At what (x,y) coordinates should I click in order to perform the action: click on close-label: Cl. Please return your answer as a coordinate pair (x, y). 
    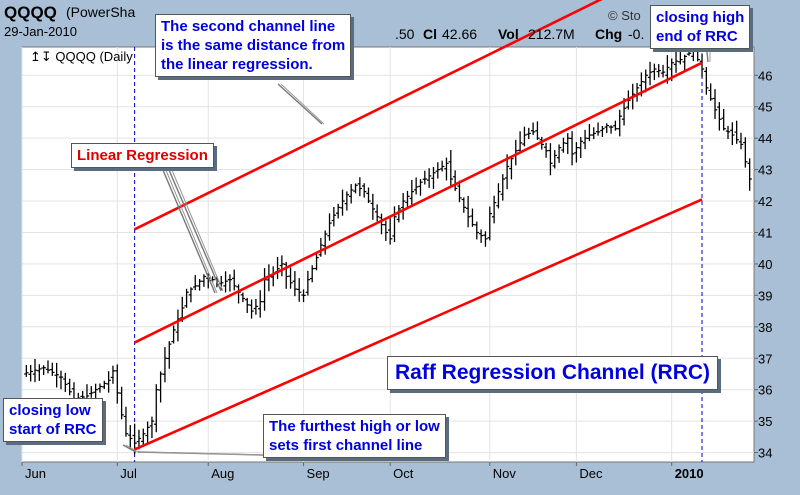
    Looking at the image, I should click on (430, 34).